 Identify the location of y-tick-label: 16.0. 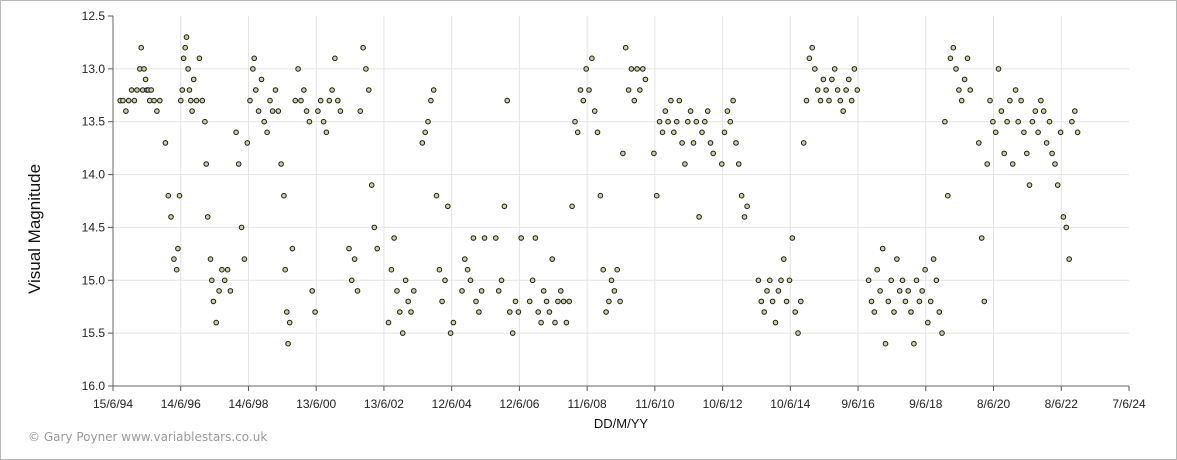
(94, 386).